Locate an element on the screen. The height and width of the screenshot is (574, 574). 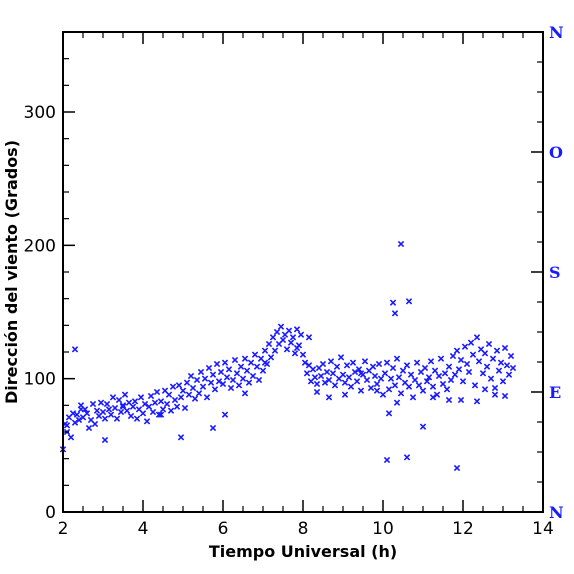
x-axis-title: Tiempo Universal (h) is located at coordinates (303, 551).